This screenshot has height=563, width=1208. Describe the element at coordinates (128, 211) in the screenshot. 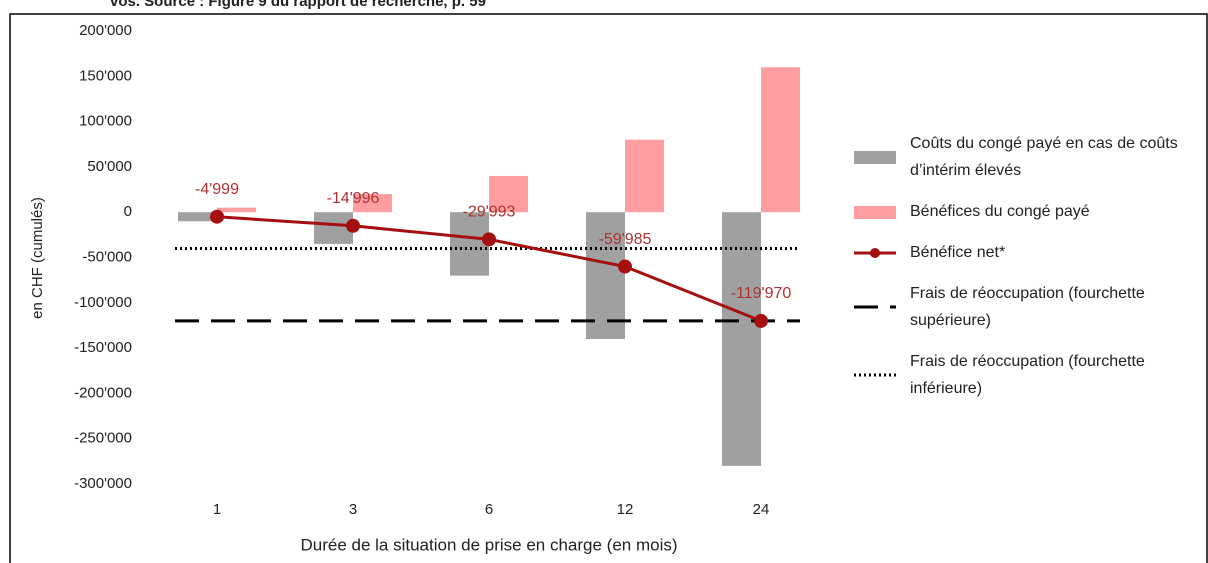

I see `y-tick-label: 0` at that location.